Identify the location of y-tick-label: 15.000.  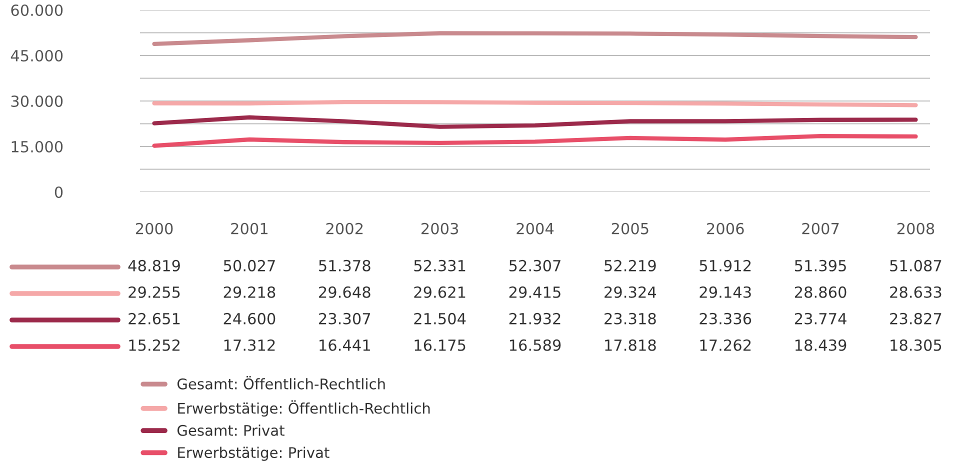
(37, 146).